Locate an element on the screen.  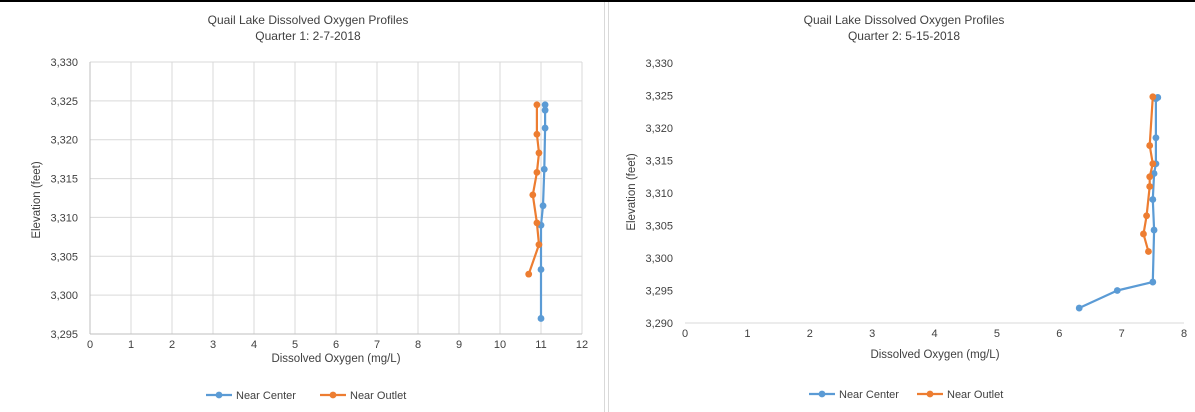
x-tick-labels: 0 1 2 3 4 5 6 7 8 is located at coordinates (934, 334).